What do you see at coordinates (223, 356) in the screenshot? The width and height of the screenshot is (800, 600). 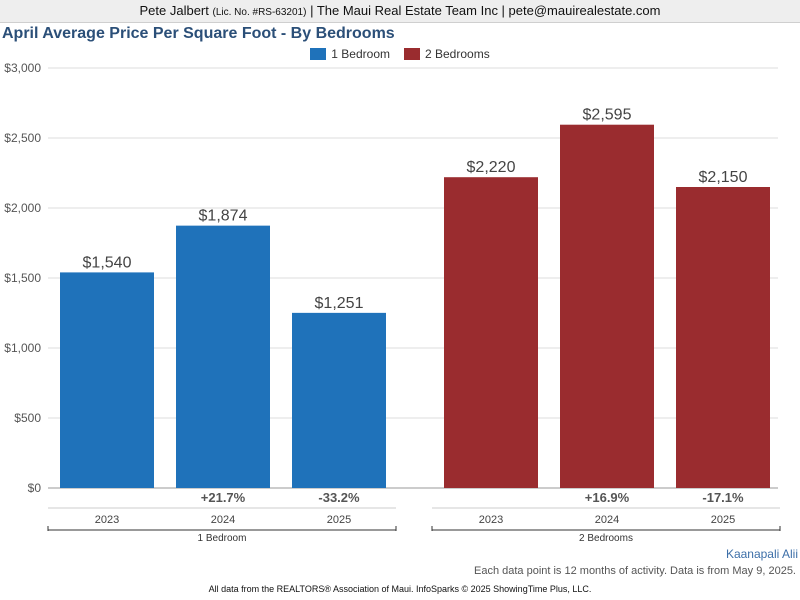 I see `bar-1-bedroom-2024` at bounding box center [223, 356].